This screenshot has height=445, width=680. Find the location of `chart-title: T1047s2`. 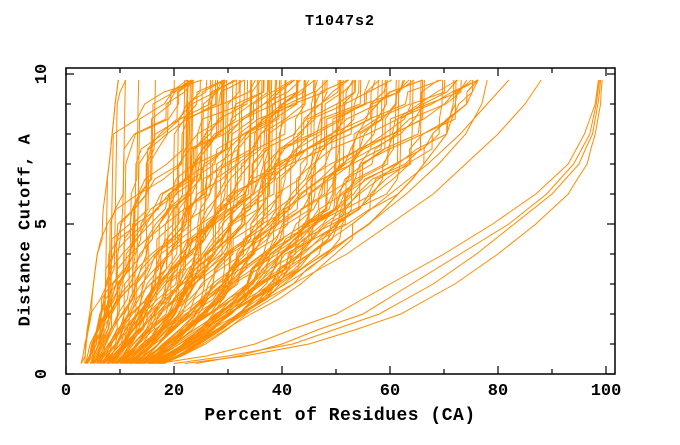

chart-title: T1047s2 is located at coordinates (339, 21).